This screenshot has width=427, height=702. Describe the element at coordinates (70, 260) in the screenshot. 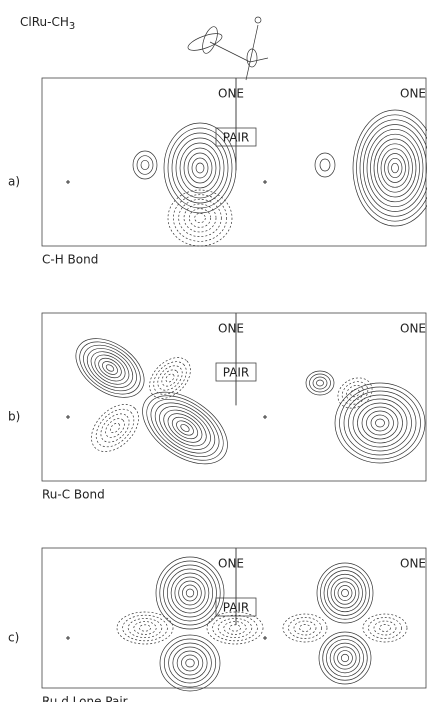

I see `caption: C-H Bond` at that location.